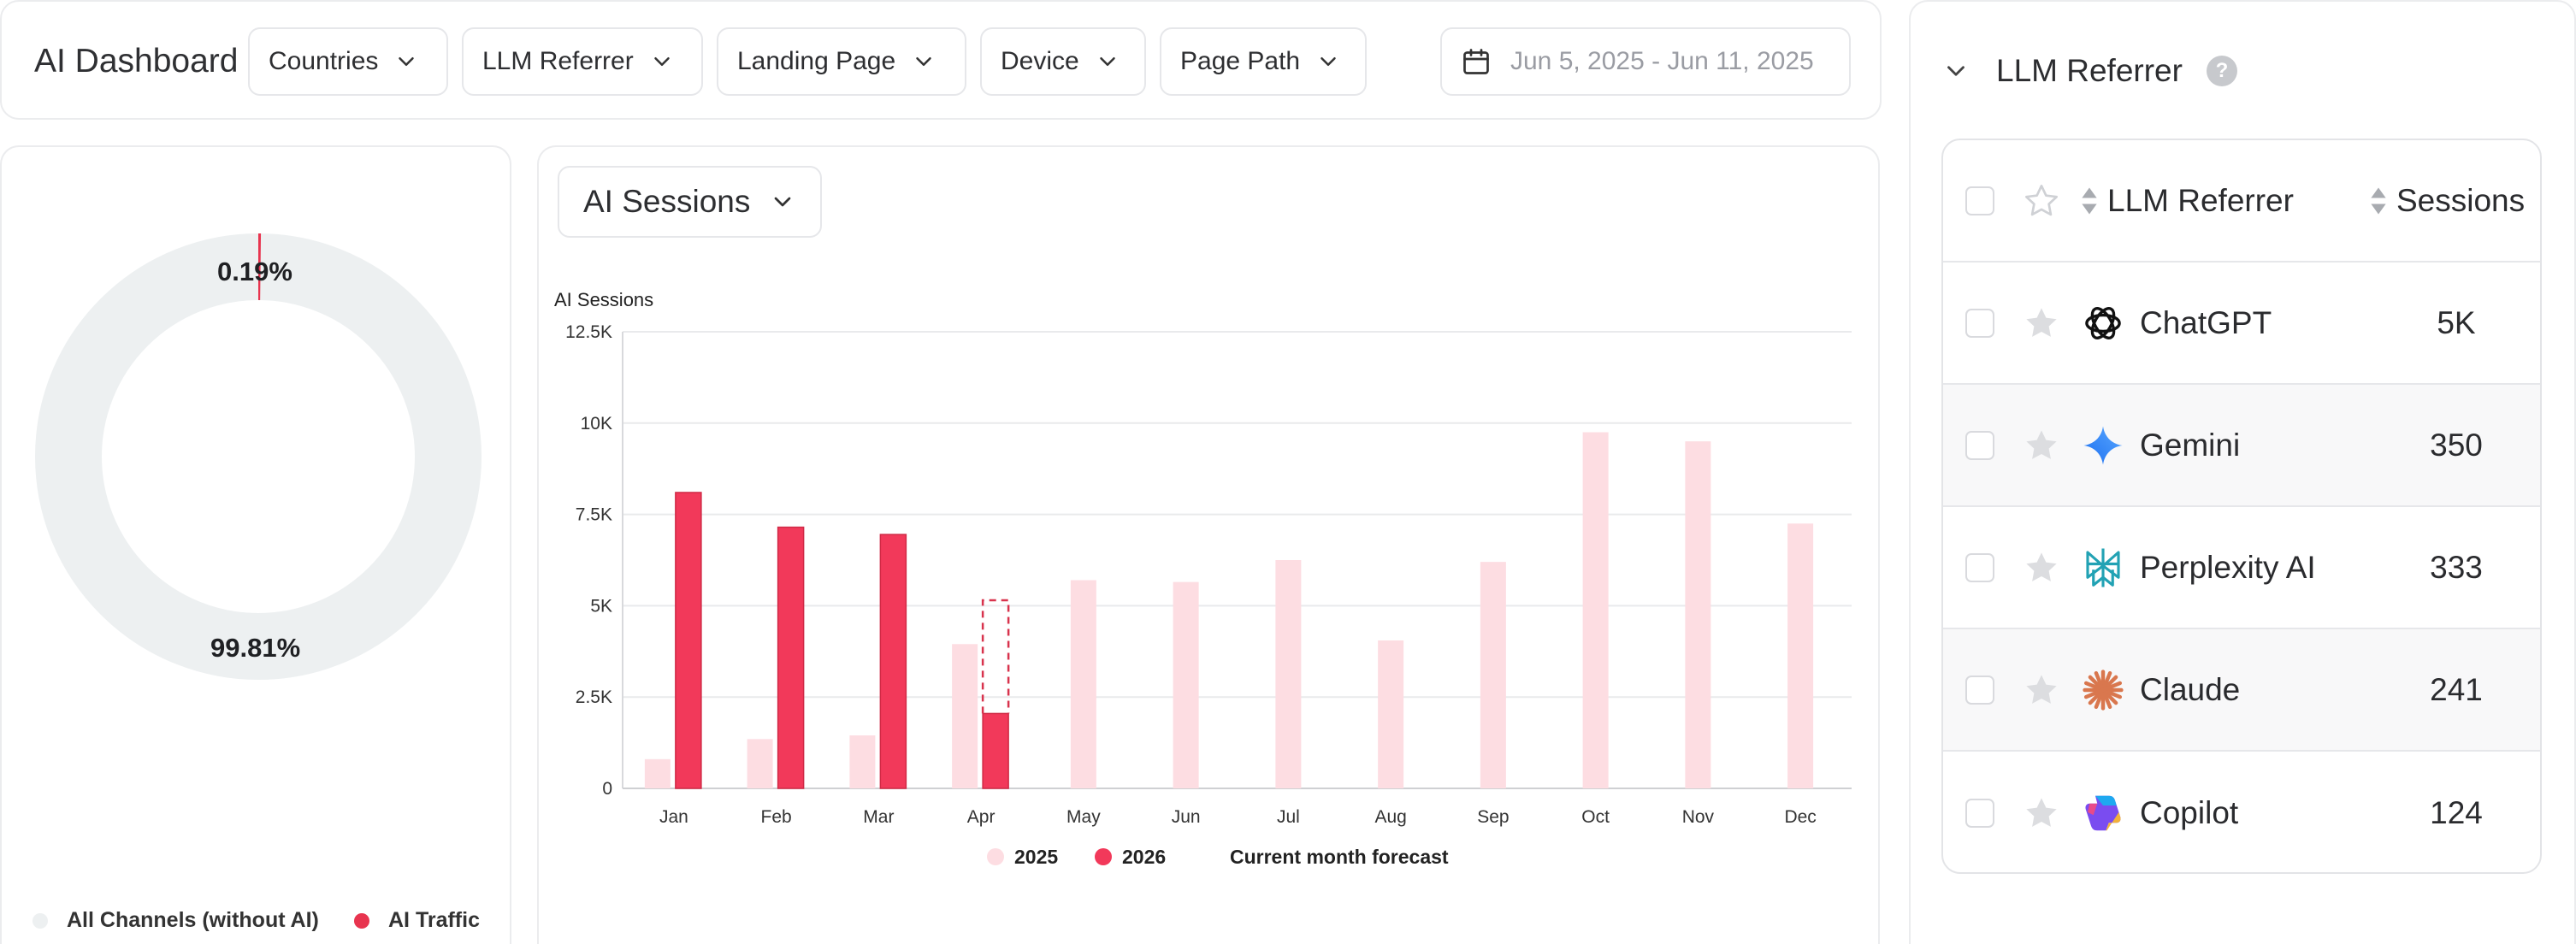  I want to click on column-header-sessions: Sessions, so click(2447, 201).